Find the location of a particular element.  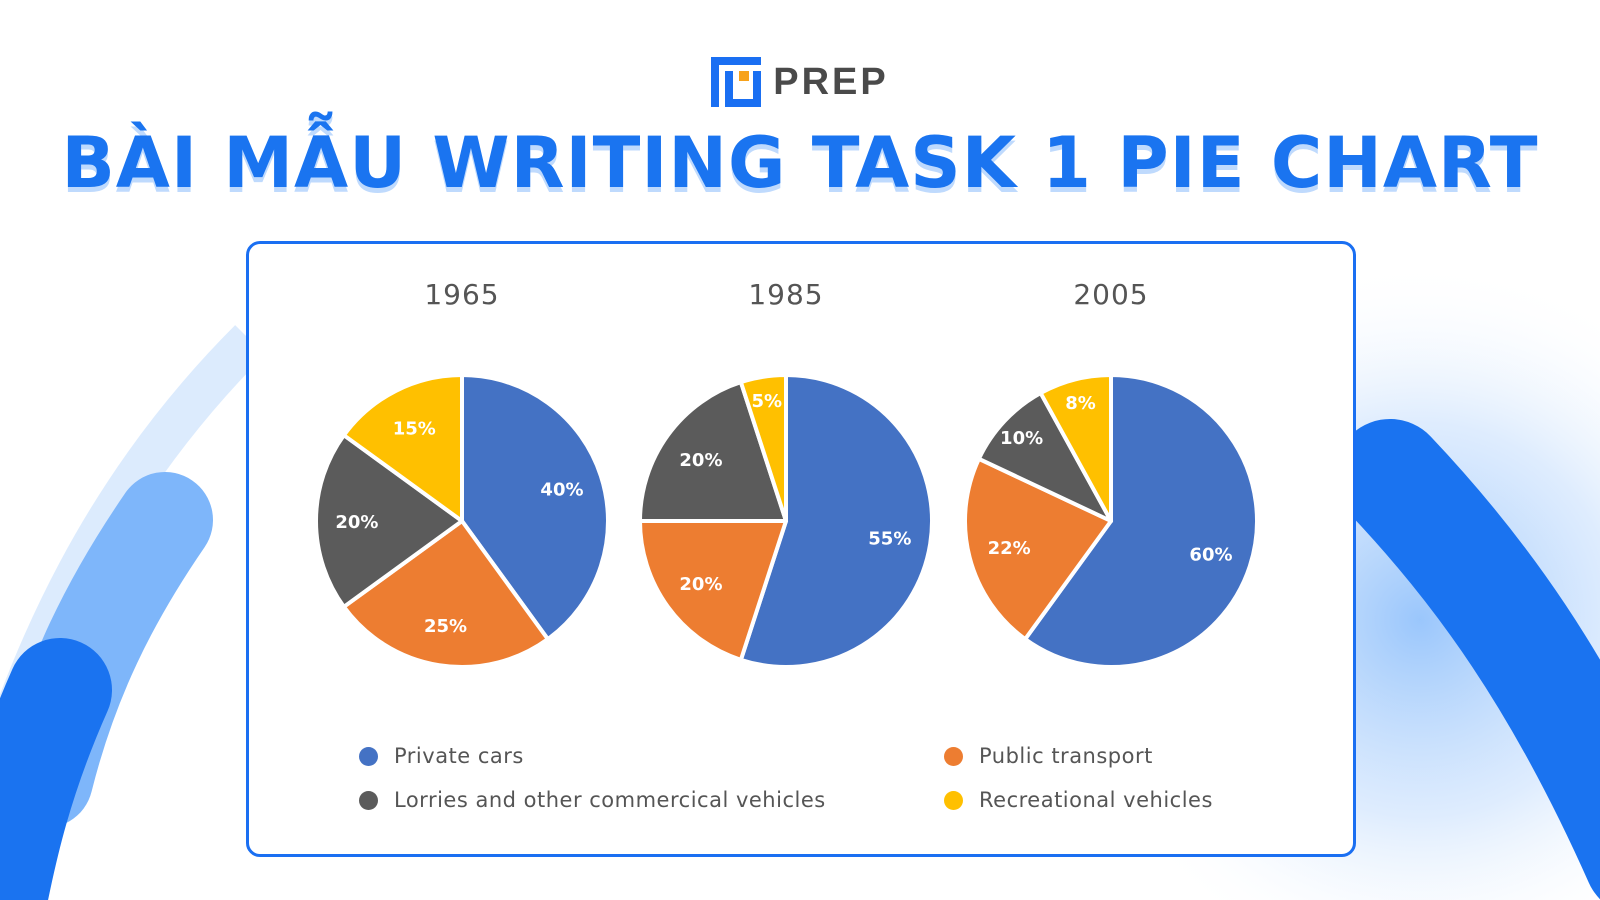

slice-label: 55% is located at coordinates (889, 538).